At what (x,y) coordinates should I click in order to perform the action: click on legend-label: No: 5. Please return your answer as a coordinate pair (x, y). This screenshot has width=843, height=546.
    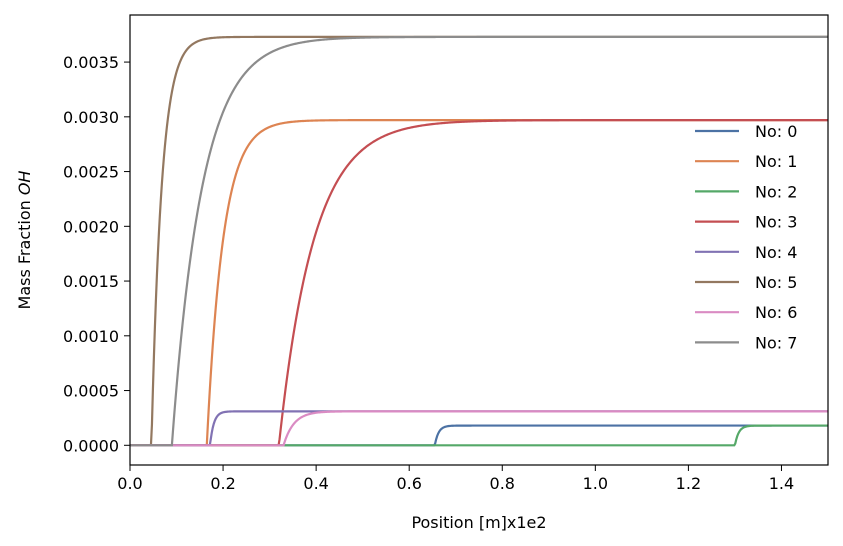
    Looking at the image, I should click on (776, 282).